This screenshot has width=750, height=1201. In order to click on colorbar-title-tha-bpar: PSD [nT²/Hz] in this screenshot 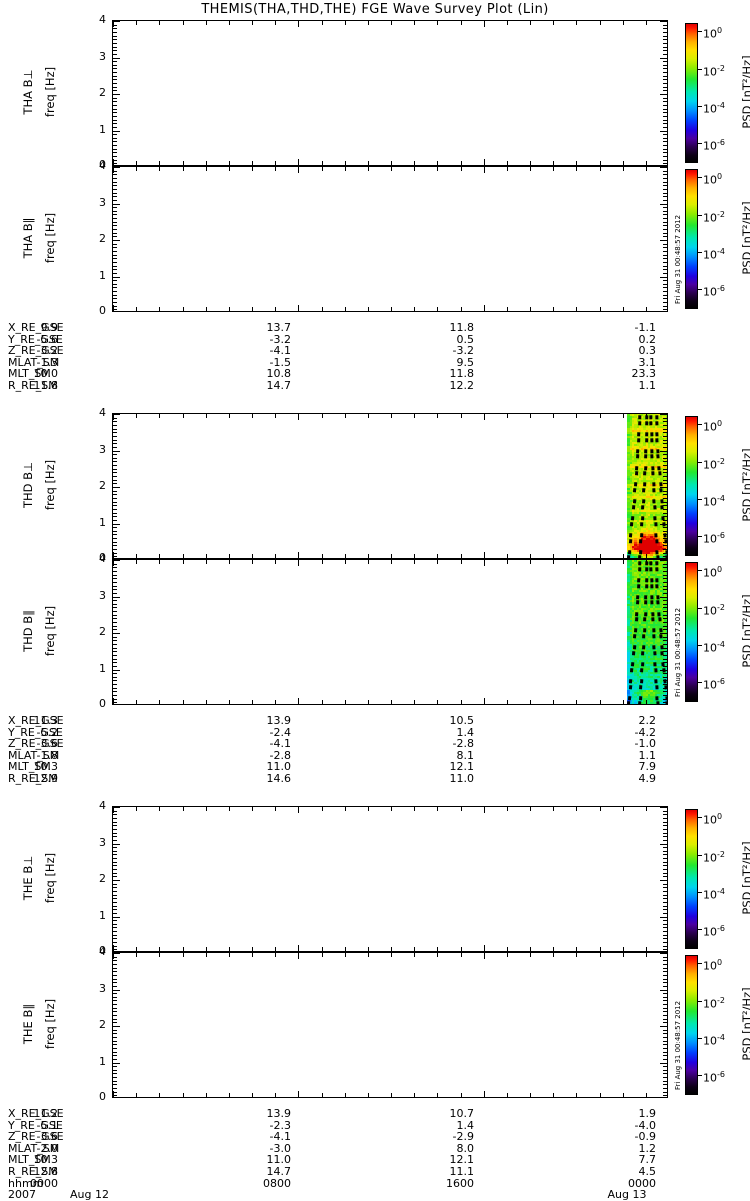, I will do `click(745, 238)`.